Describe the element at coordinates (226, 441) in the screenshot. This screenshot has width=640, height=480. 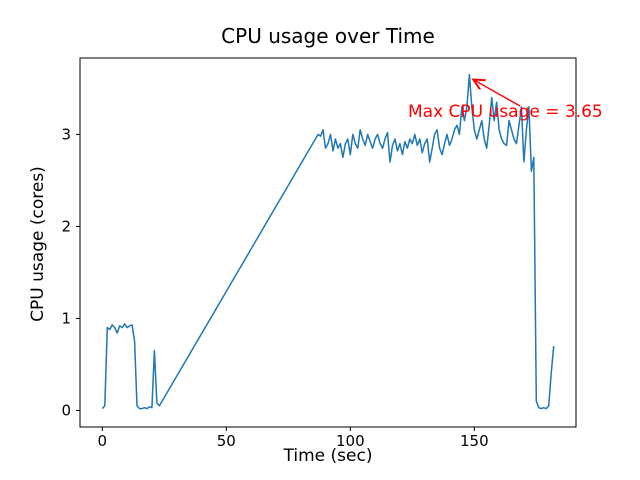
I see `x-tick-label: 50` at that location.